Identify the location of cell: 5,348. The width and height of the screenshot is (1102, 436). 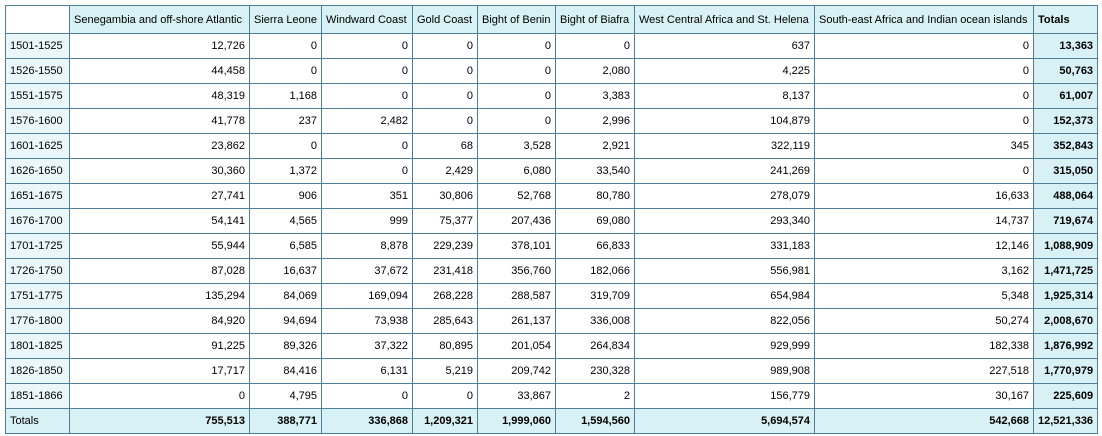
(924, 296).